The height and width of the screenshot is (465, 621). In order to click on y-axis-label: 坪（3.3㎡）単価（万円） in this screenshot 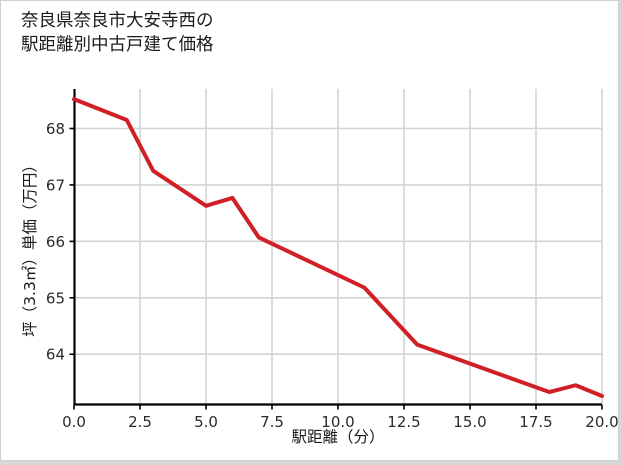, I will do `click(30, 247)`.